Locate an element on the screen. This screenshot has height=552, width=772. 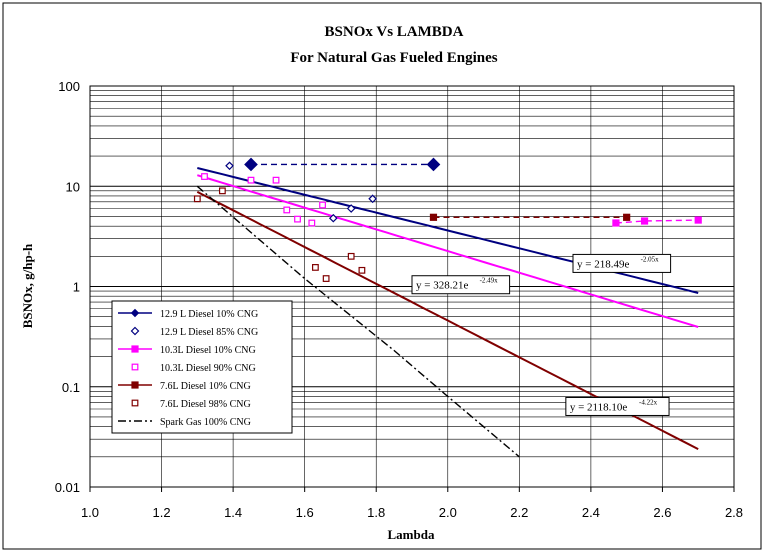
chart-subtitle: For Natural Gas Fueled Engines is located at coordinates (393, 58).